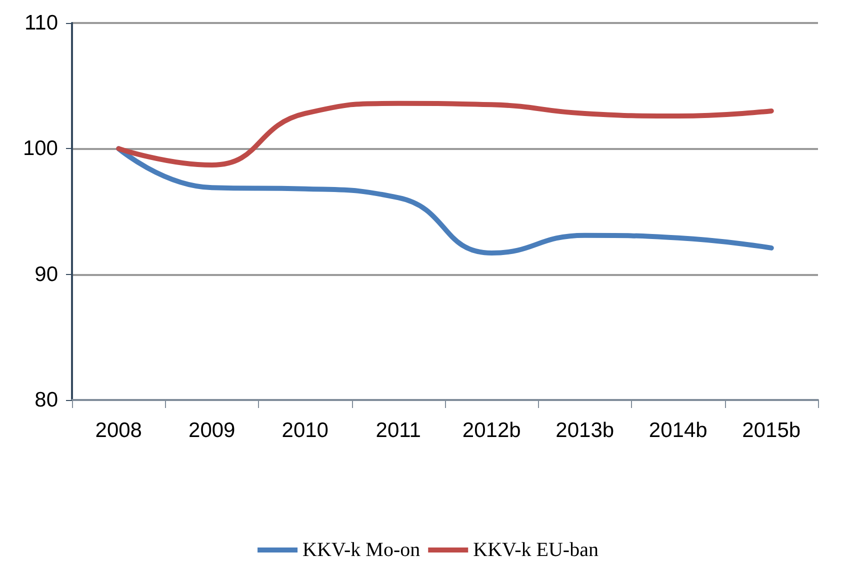 Image resolution: width=856 pixels, height=575 pixels. What do you see at coordinates (398, 430) in the screenshot?
I see `x-tick-label: 2011` at bounding box center [398, 430].